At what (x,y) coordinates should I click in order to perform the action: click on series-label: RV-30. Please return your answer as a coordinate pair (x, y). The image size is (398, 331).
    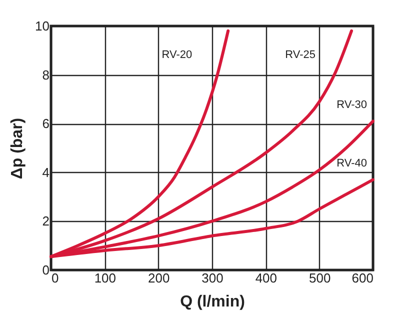
    Looking at the image, I should click on (351, 105).